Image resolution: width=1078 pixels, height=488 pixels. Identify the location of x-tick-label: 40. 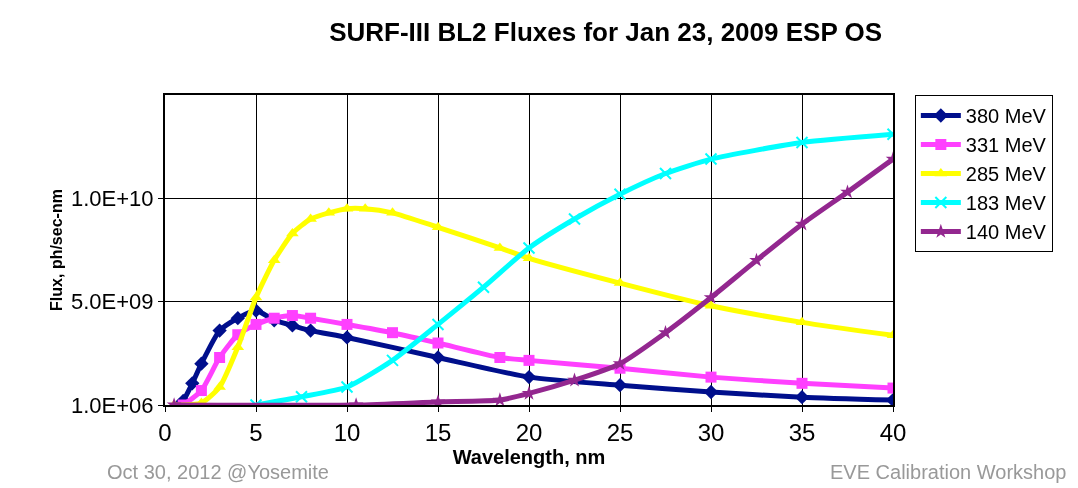
(893, 432).